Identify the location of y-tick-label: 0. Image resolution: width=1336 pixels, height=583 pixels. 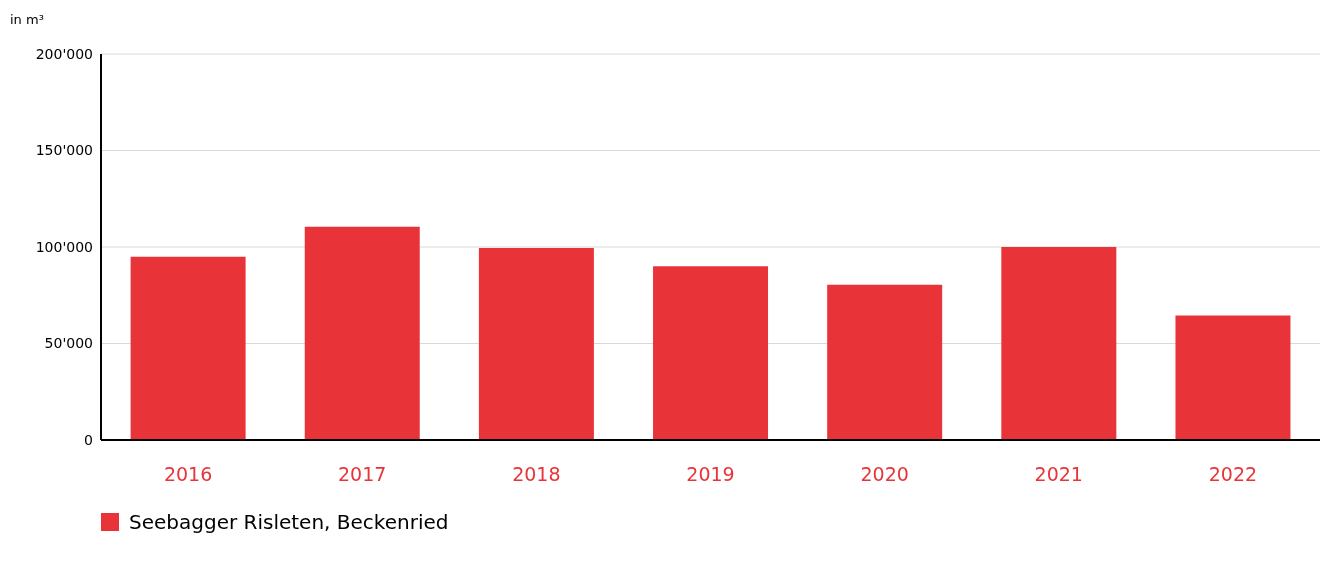
(88, 439).